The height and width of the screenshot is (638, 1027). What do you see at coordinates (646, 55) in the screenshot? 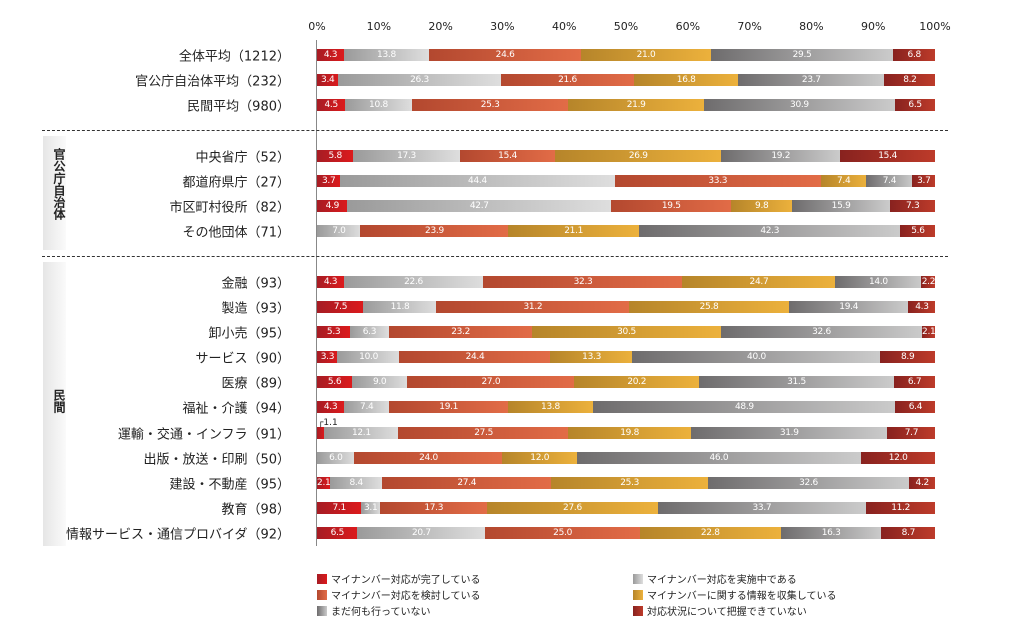
I see `bar-value-label: 21.0` at bounding box center [646, 55].